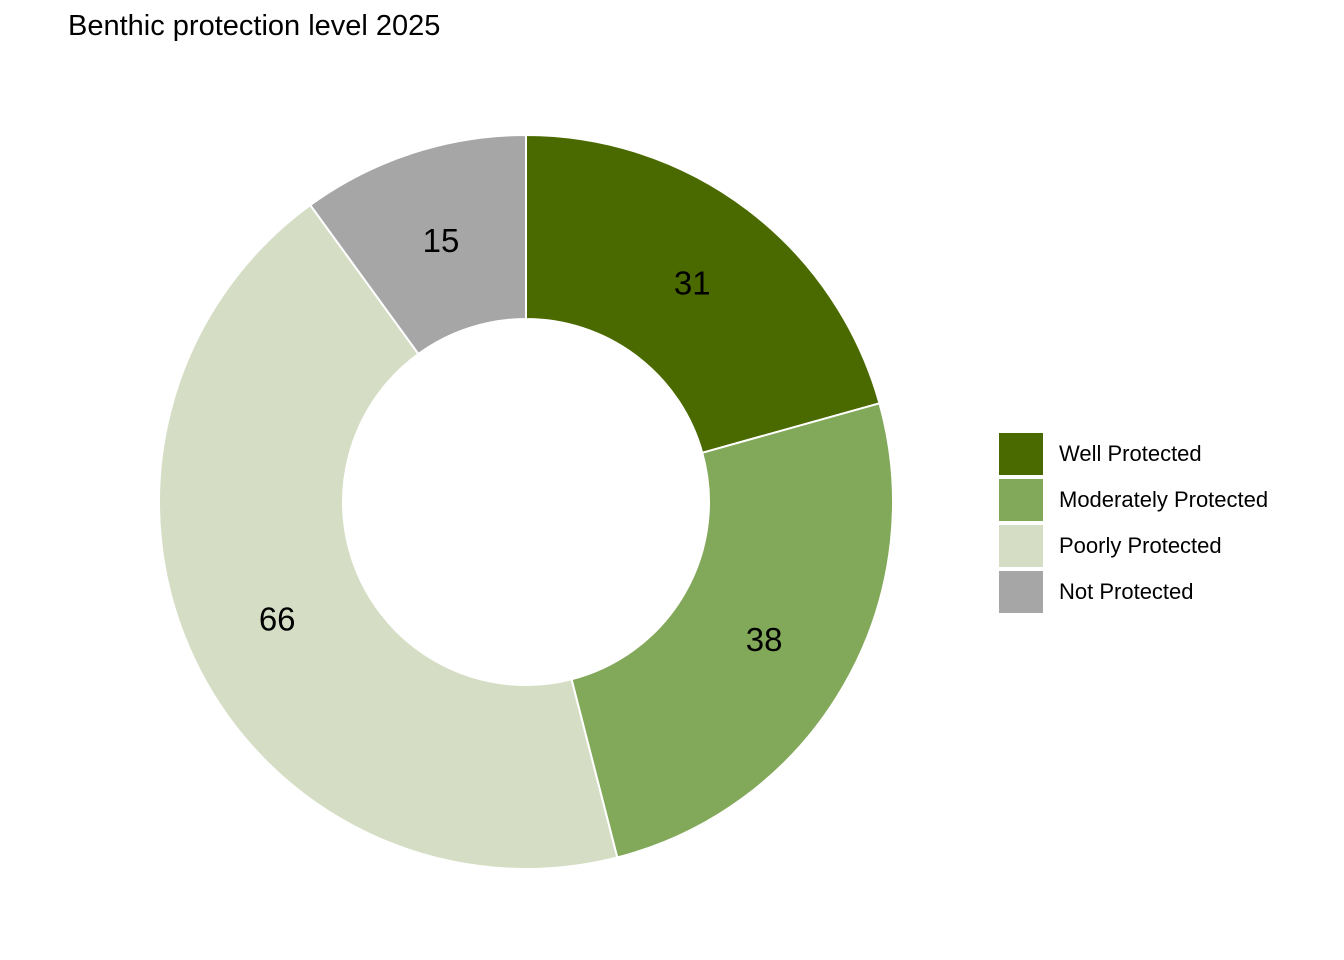  What do you see at coordinates (417, 244) in the screenshot?
I see `slice-not-protected` at bounding box center [417, 244].